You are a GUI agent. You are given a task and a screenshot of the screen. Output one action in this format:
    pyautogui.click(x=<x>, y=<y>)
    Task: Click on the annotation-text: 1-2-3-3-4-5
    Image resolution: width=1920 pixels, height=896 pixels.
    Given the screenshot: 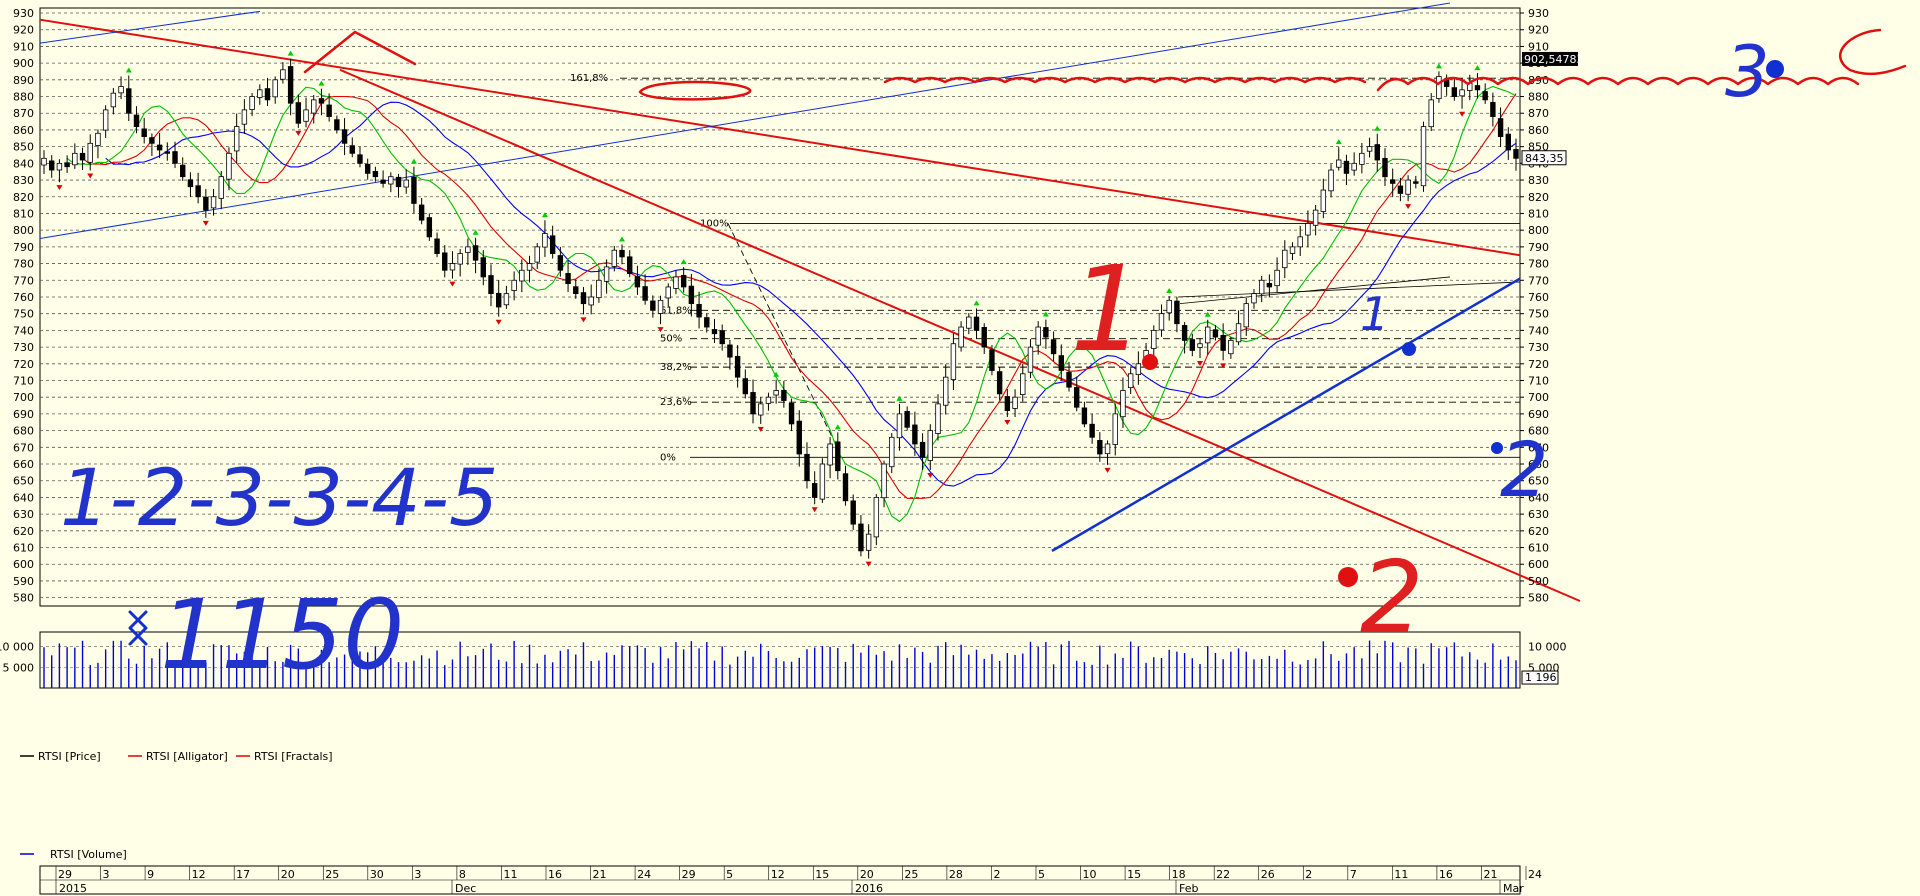 What is the action you would take?
    pyautogui.click(x=279, y=499)
    